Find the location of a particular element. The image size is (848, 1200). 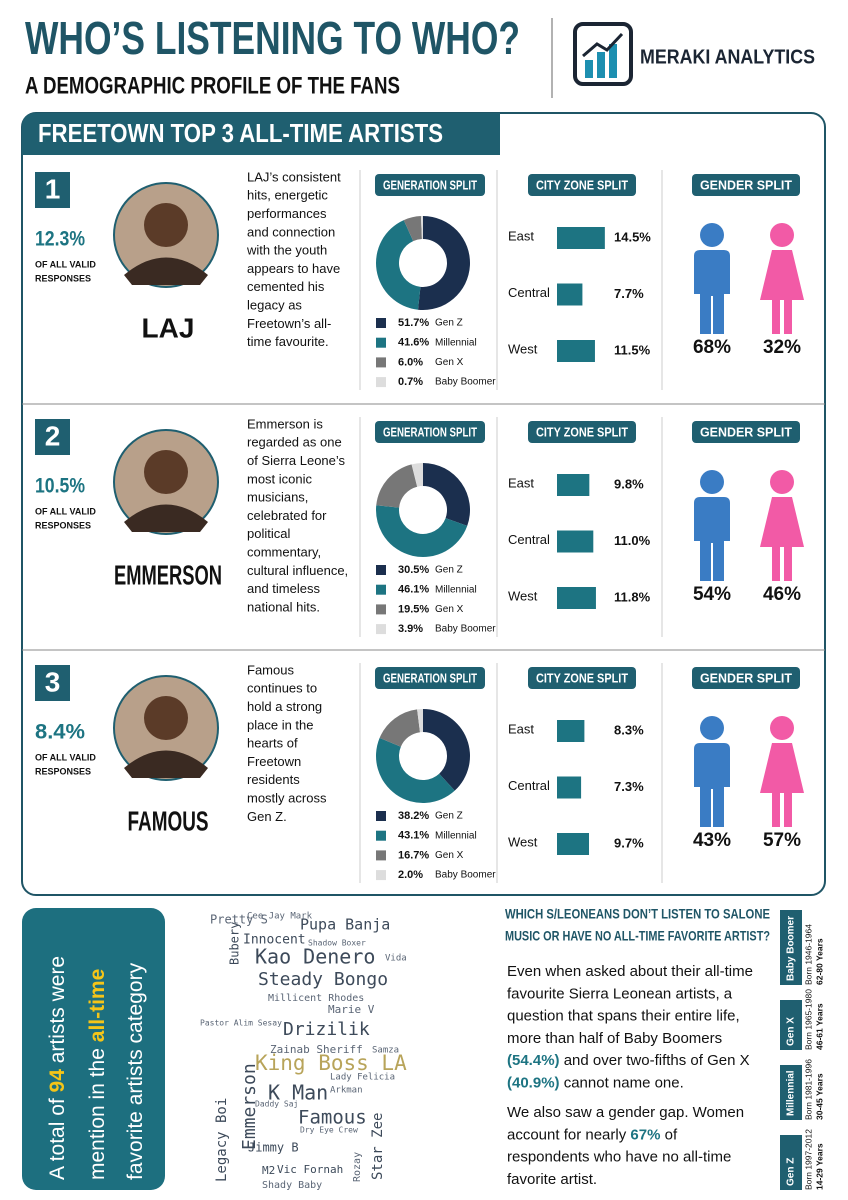

paragraph-line: respondents who have no all-time is located at coordinates (619, 1157).